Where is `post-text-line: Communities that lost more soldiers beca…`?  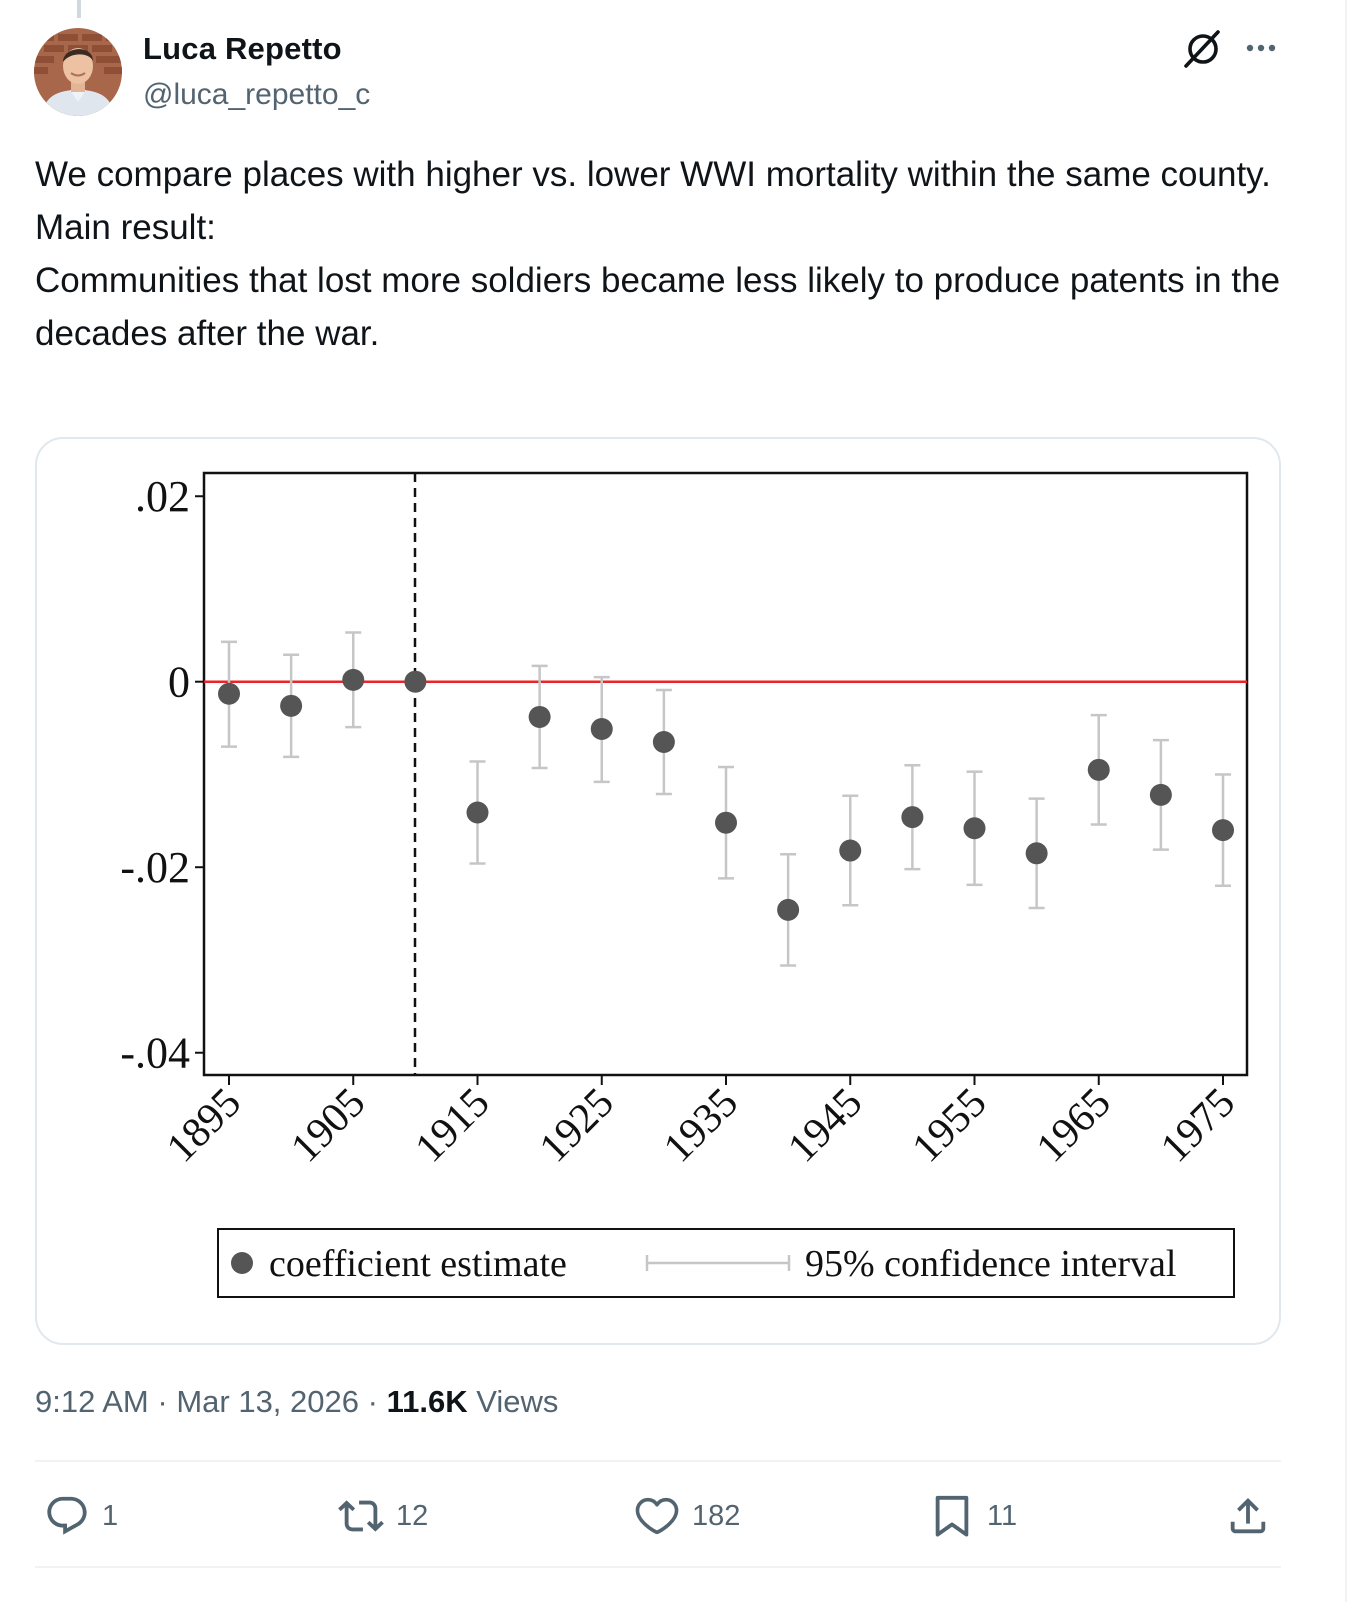 post-text-line: Communities that lost more soldiers beca… is located at coordinates (658, 307).